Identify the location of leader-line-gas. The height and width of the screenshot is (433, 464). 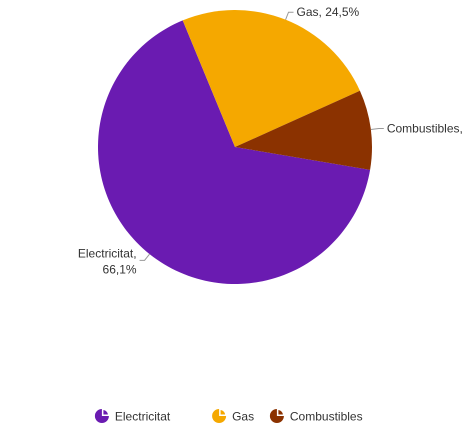
(289, 15).